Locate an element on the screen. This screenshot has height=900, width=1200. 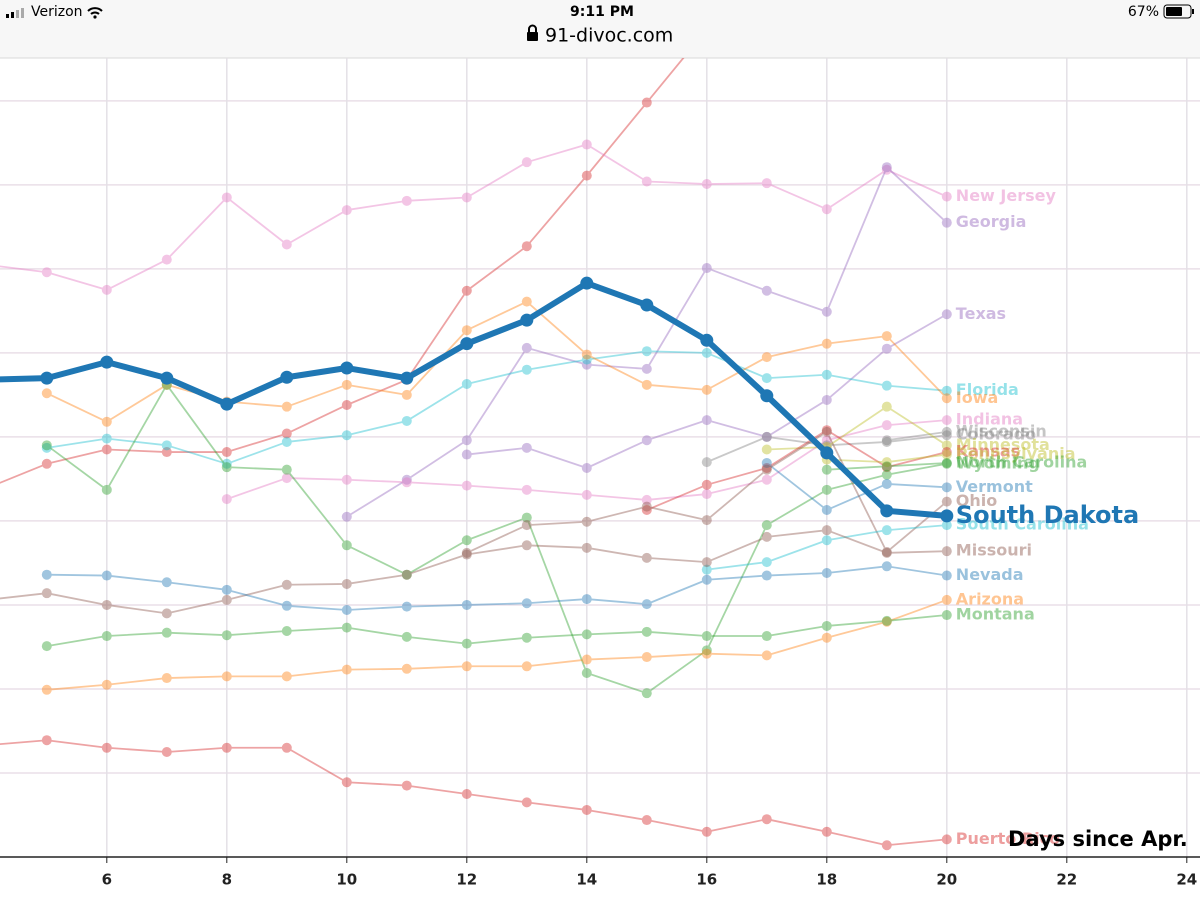
series-label: Nevada is located at coordinates (990, 574).